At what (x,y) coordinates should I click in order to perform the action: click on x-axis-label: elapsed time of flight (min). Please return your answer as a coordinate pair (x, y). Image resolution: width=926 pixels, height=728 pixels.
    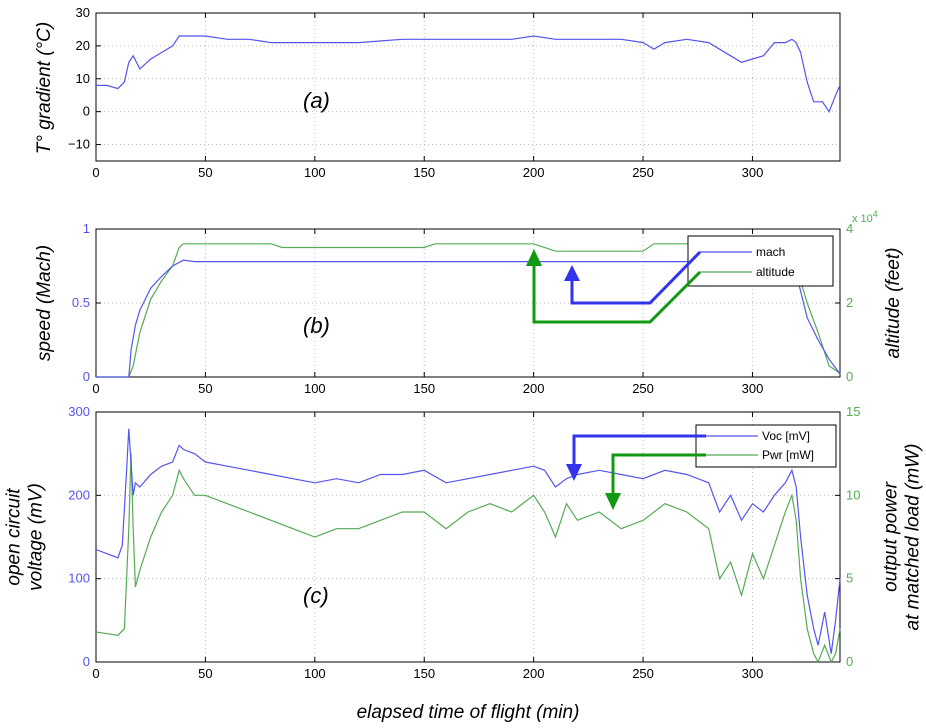
    Looking at the image, I should click on (468, 712).